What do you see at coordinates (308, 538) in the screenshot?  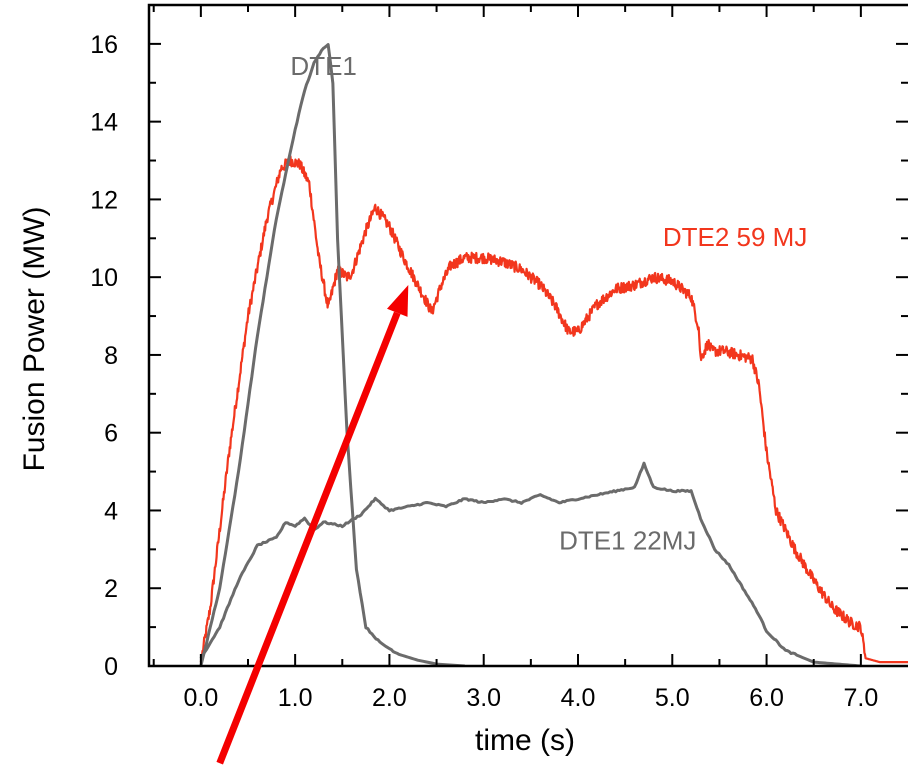 I see `arrow-shaft` at bounding box center [308, 538].